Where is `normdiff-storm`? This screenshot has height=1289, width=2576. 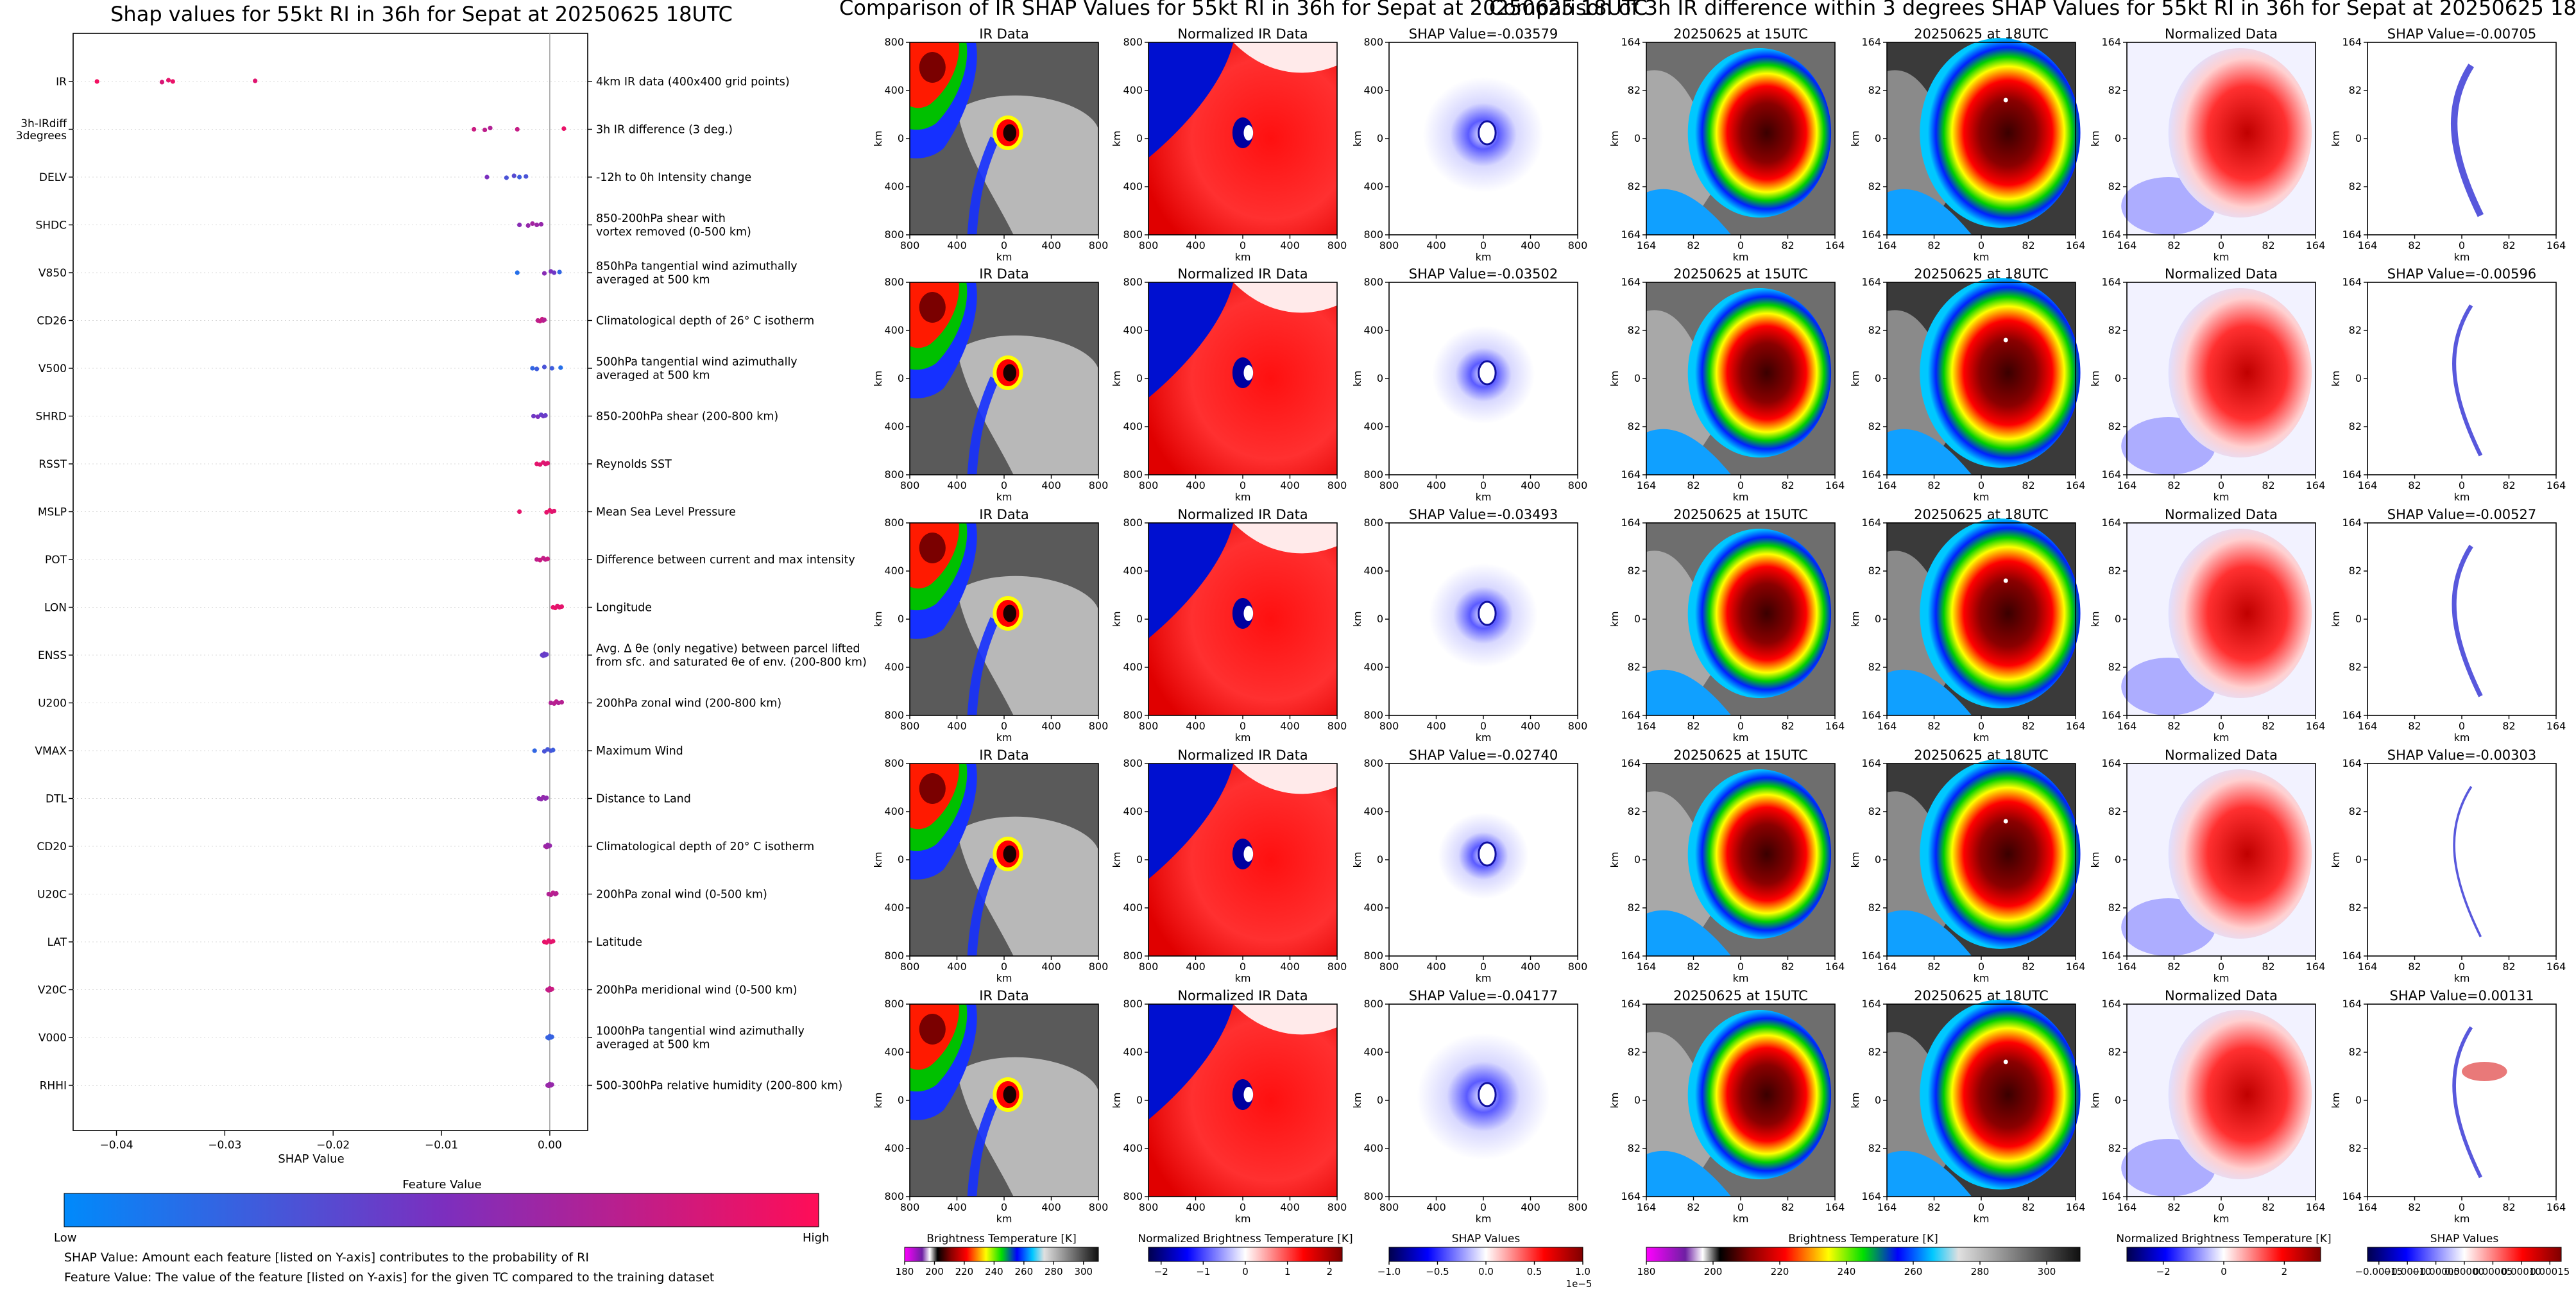
normdiff-storm is located at coordinates (2240, 373).